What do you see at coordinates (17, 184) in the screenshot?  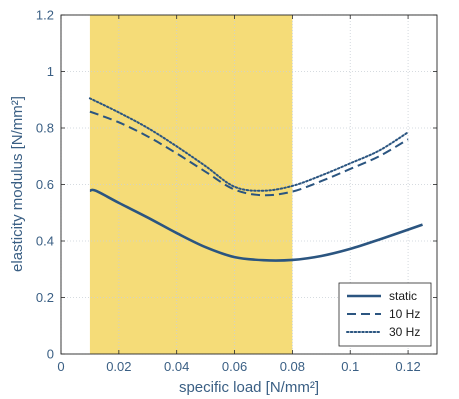 I see `y-axis-label: elasticity modulus [N/mm²]` at bounding box center [17, 184].